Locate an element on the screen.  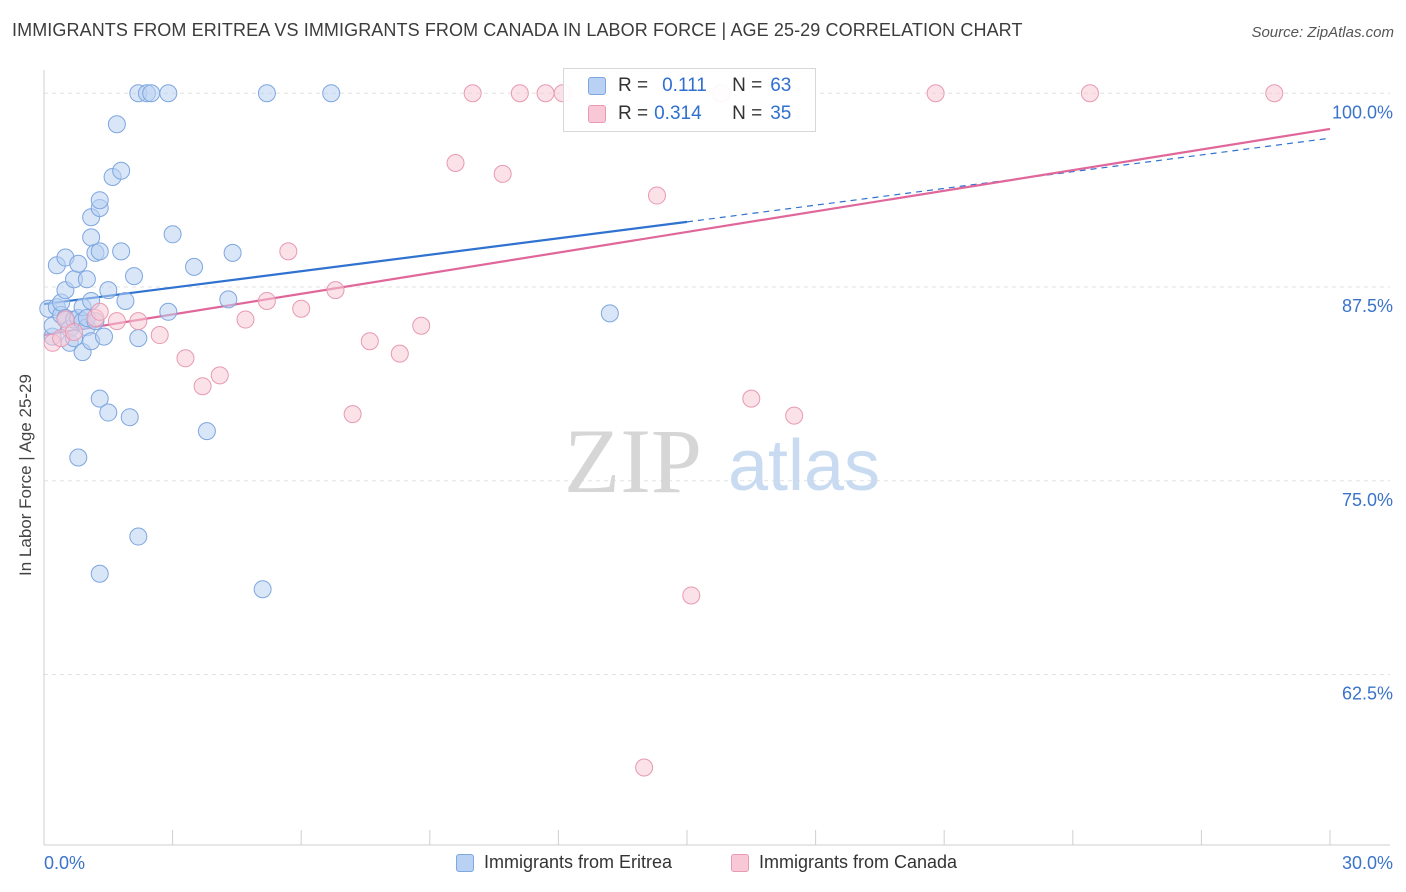
x-tick-label: 0.0% is located at coordinates (64, 863).